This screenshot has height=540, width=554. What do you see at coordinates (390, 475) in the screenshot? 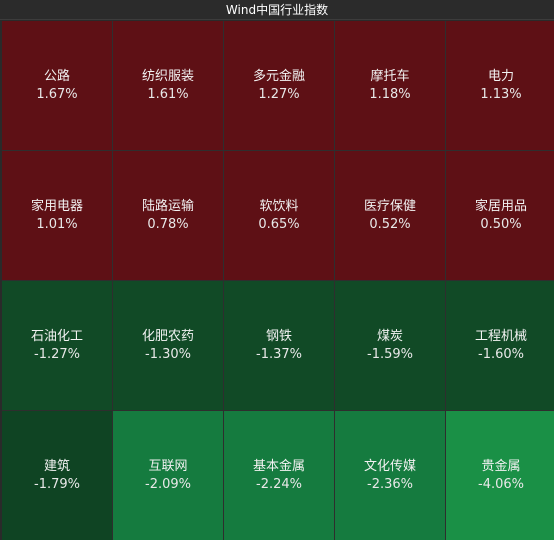
I see `tile-wenhua-chuanmei: 文化传媒 -2.36%` at bounding box center [390, 475].